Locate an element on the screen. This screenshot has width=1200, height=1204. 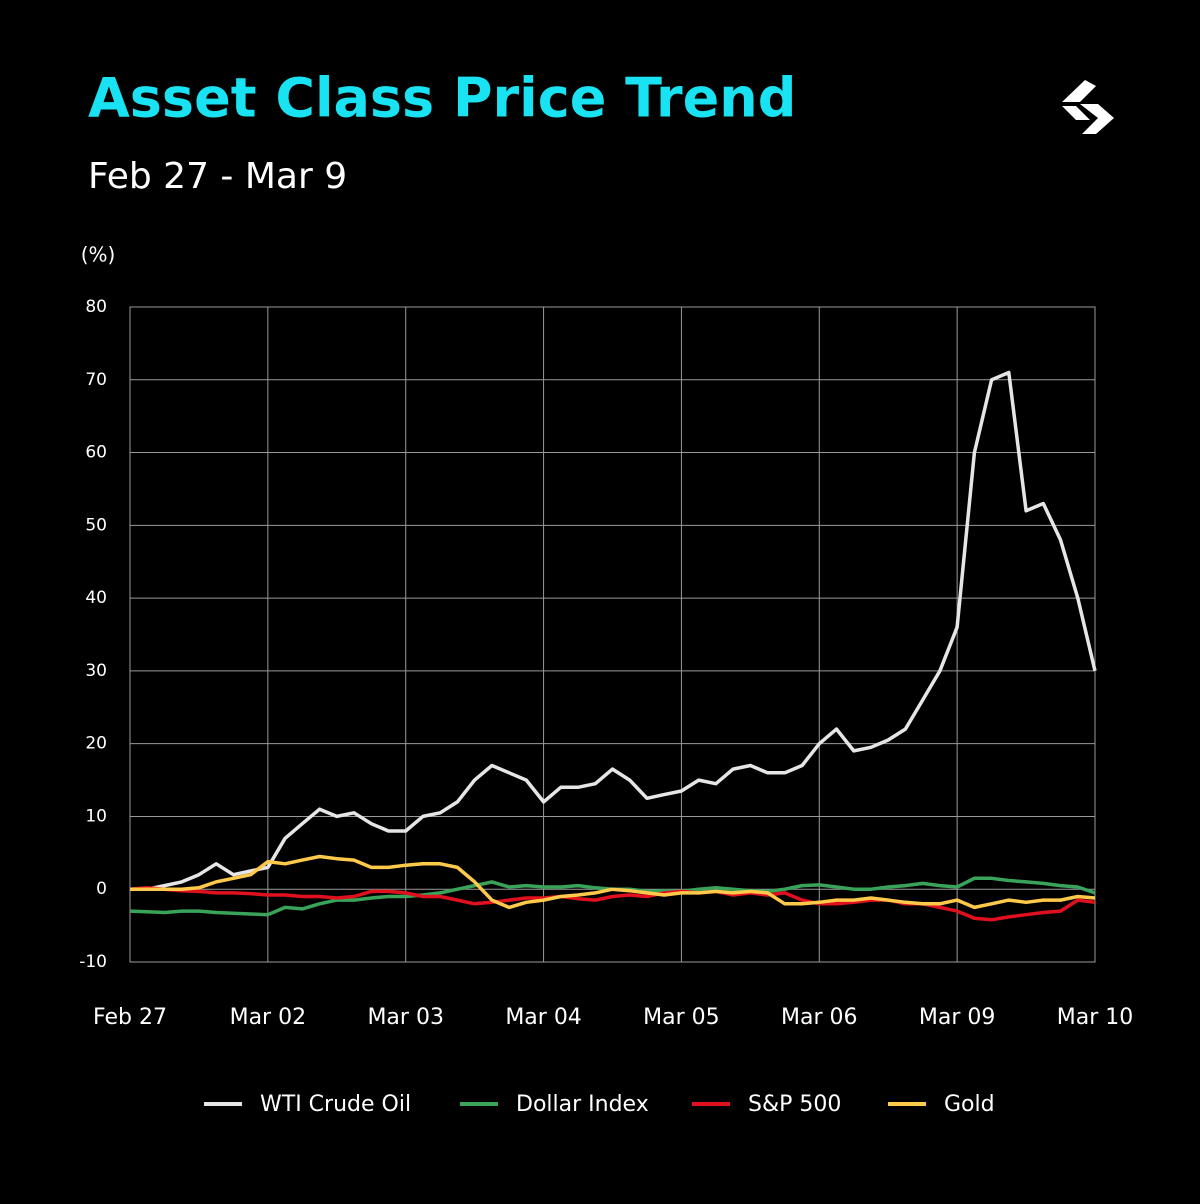
y-tick-label: 10 is located at coordinates (96, 816).